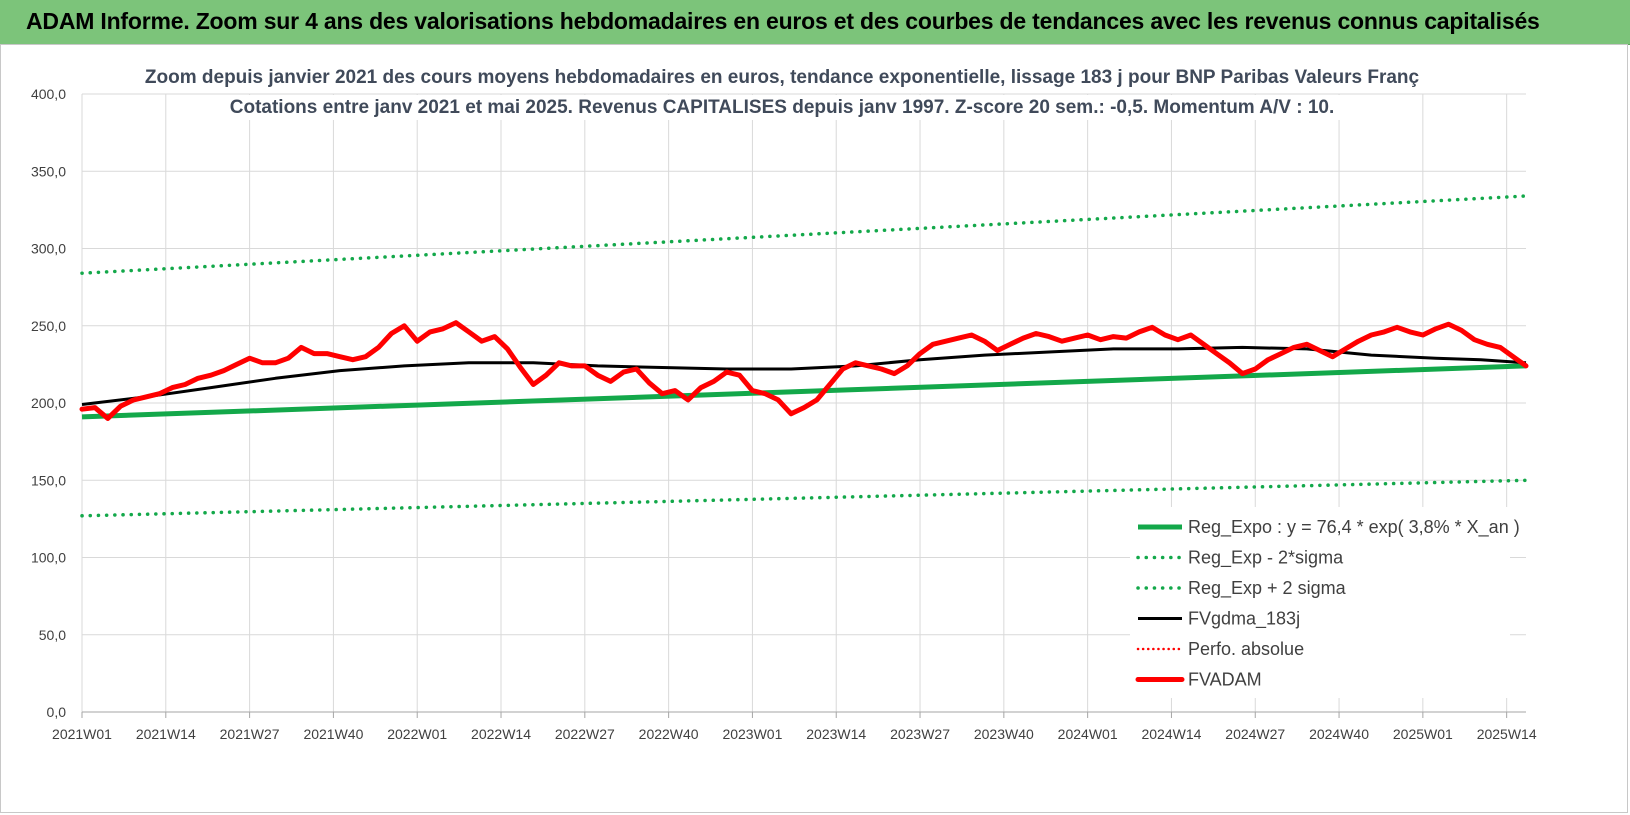 This screenshot has height=815, width=1630. Describe the element at coordinates (48, 326) in the screenshot. I see `y-tick-label: 250,0` at that location.